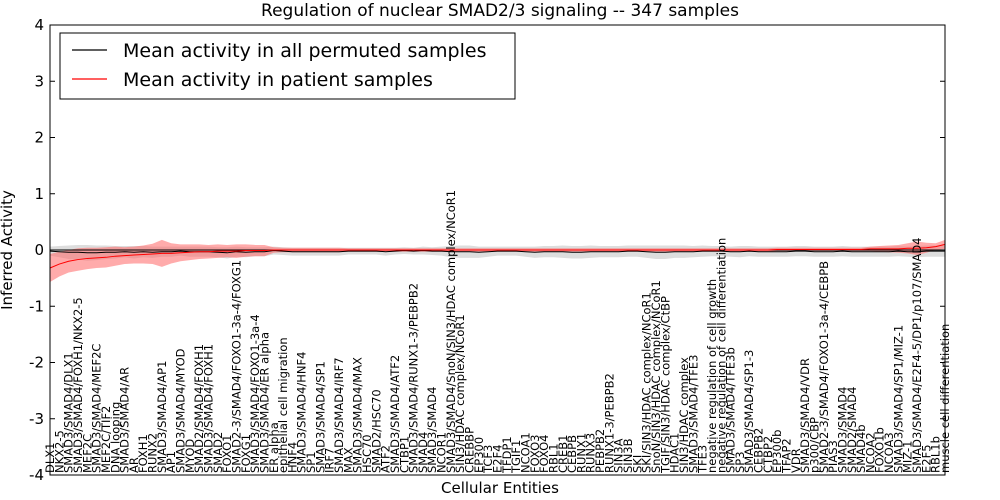  Describe the element at coordinates (311, 462) in the screenshot. I see `x-tick-label: SP1` at that location.